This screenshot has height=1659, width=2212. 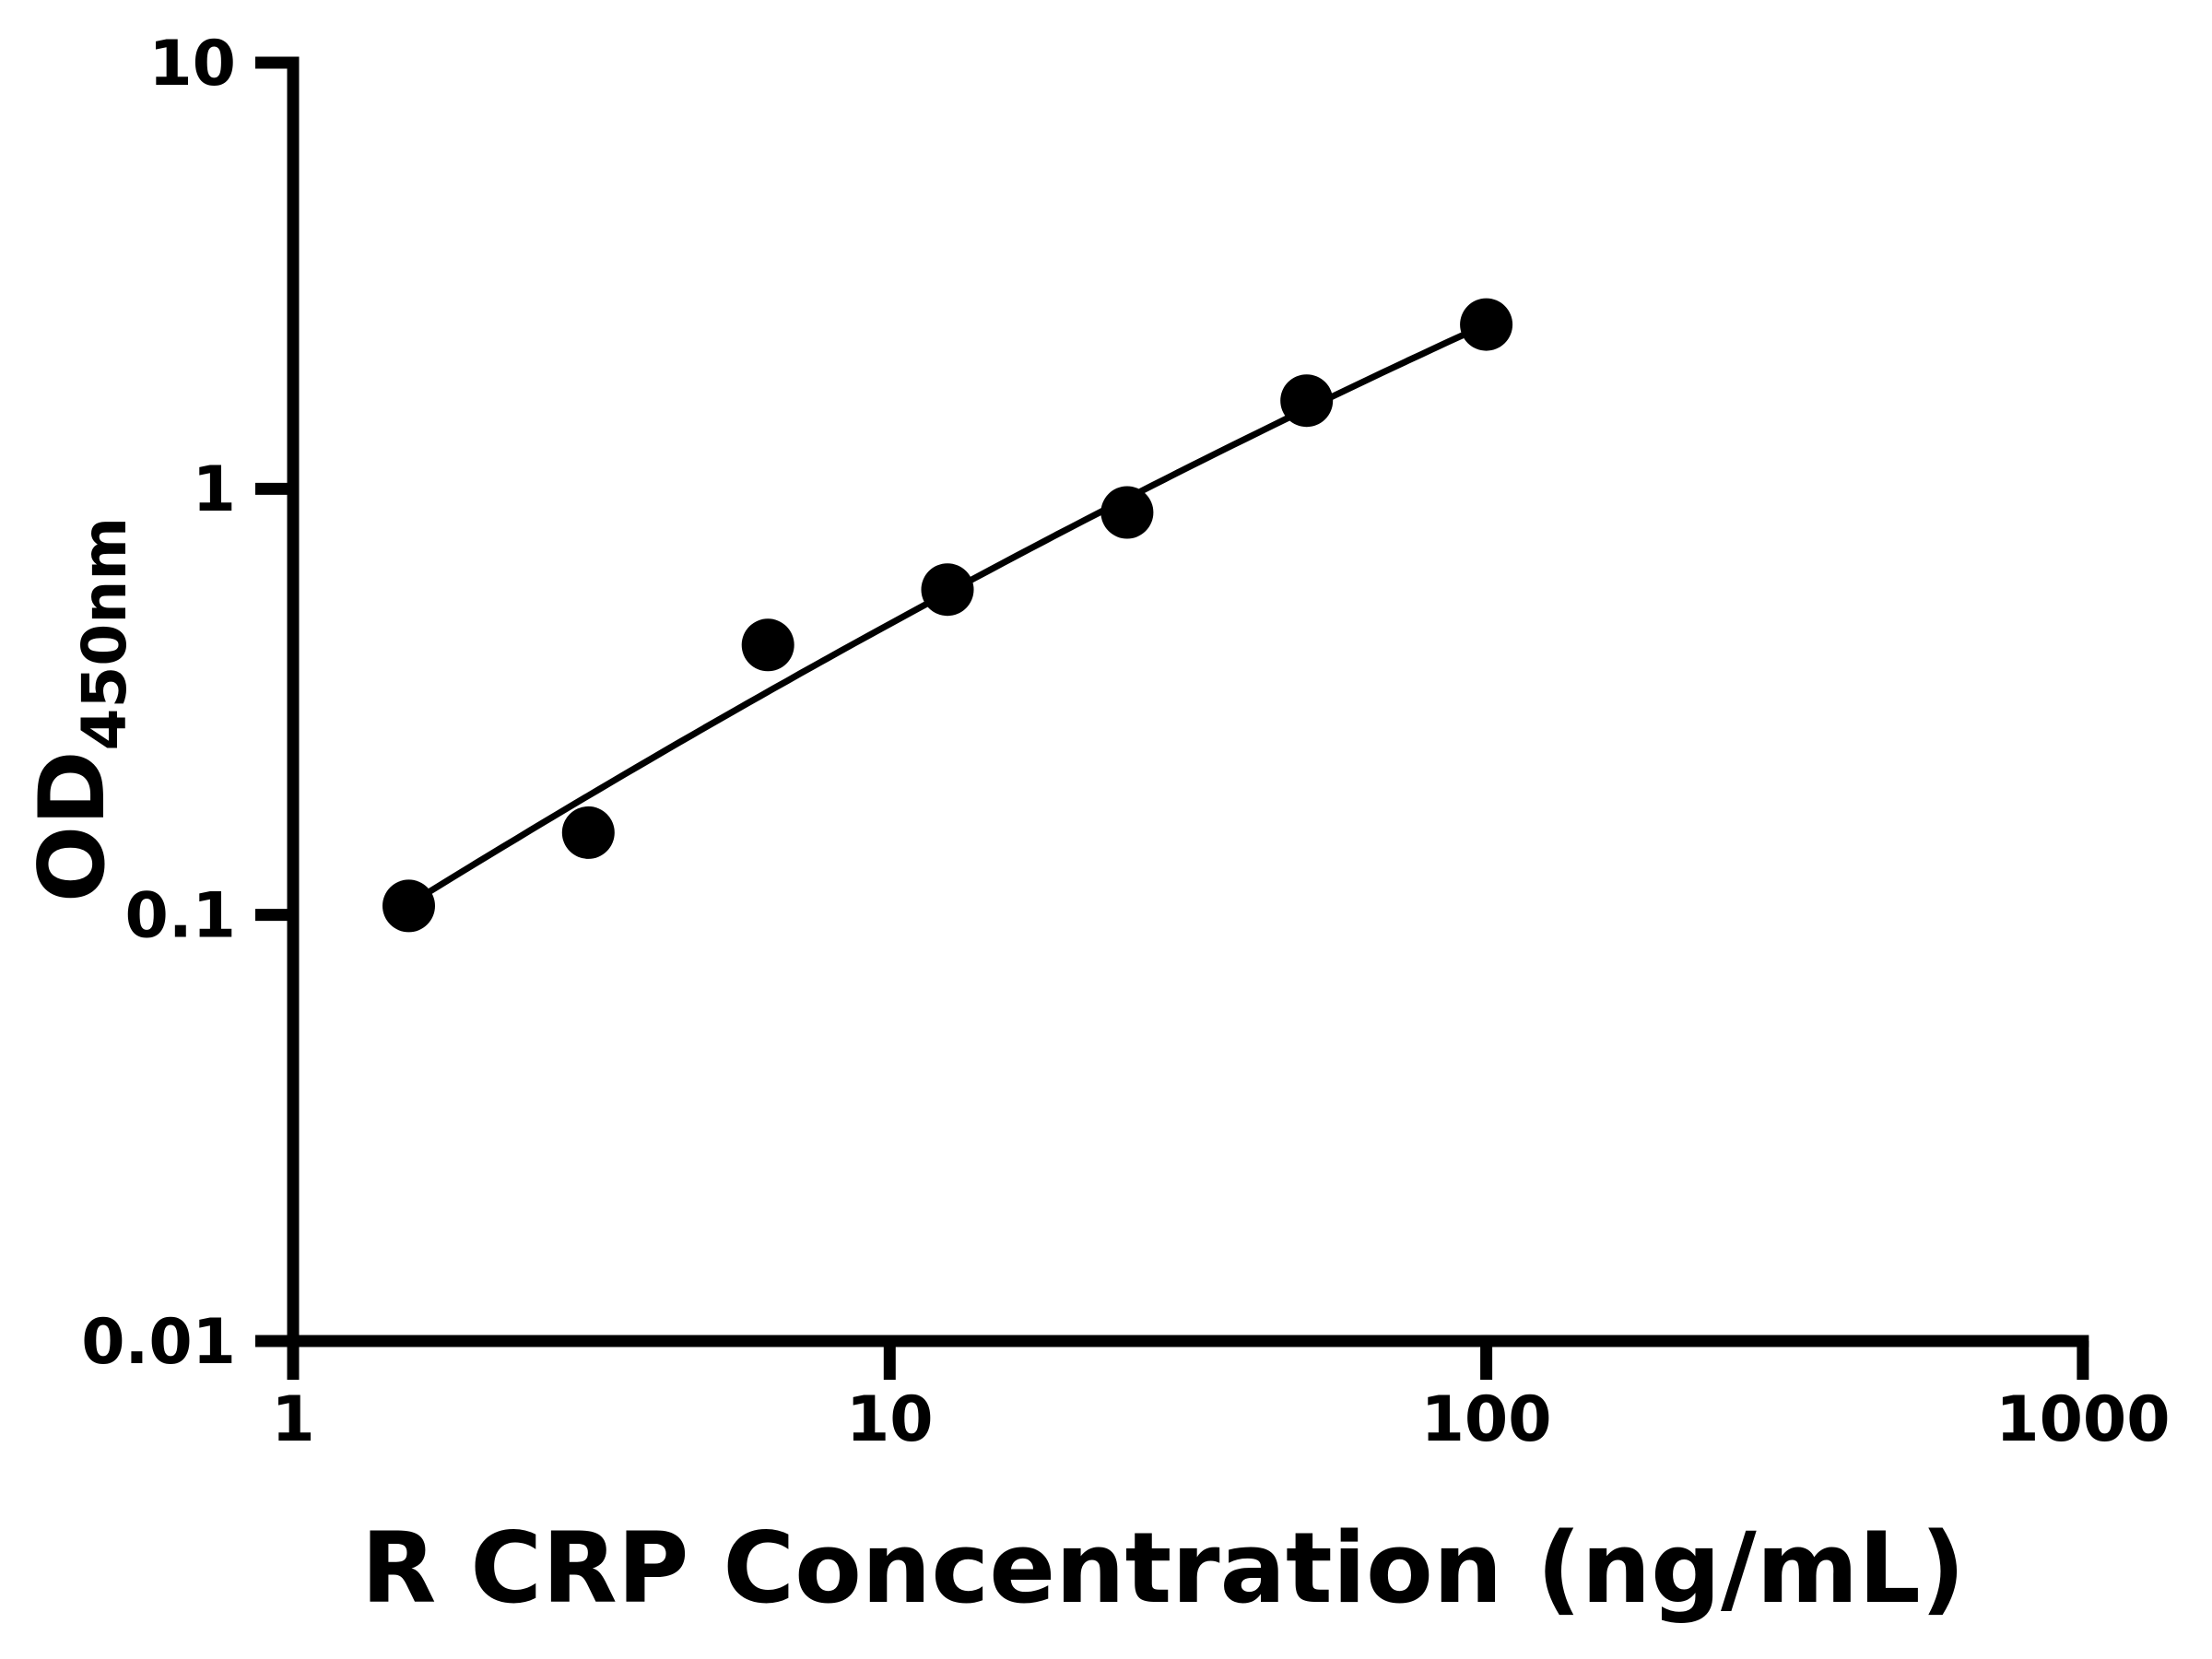 I want to click on x-tick-label: 10, so click(x=890, y=1419).